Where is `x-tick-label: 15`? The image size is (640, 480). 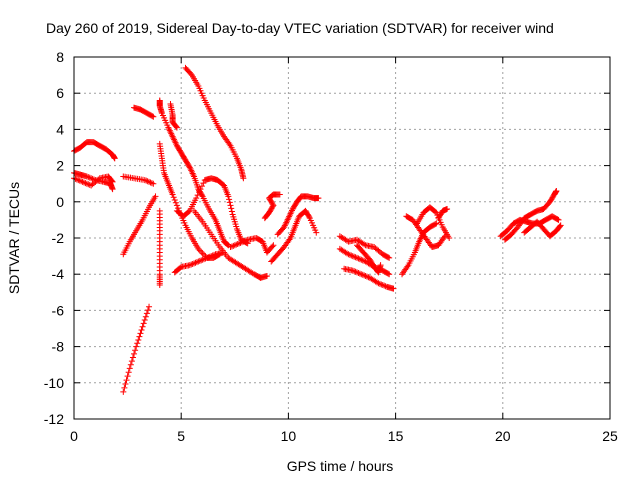
x-tick-label: 15 is located at coordinates (396, 436).